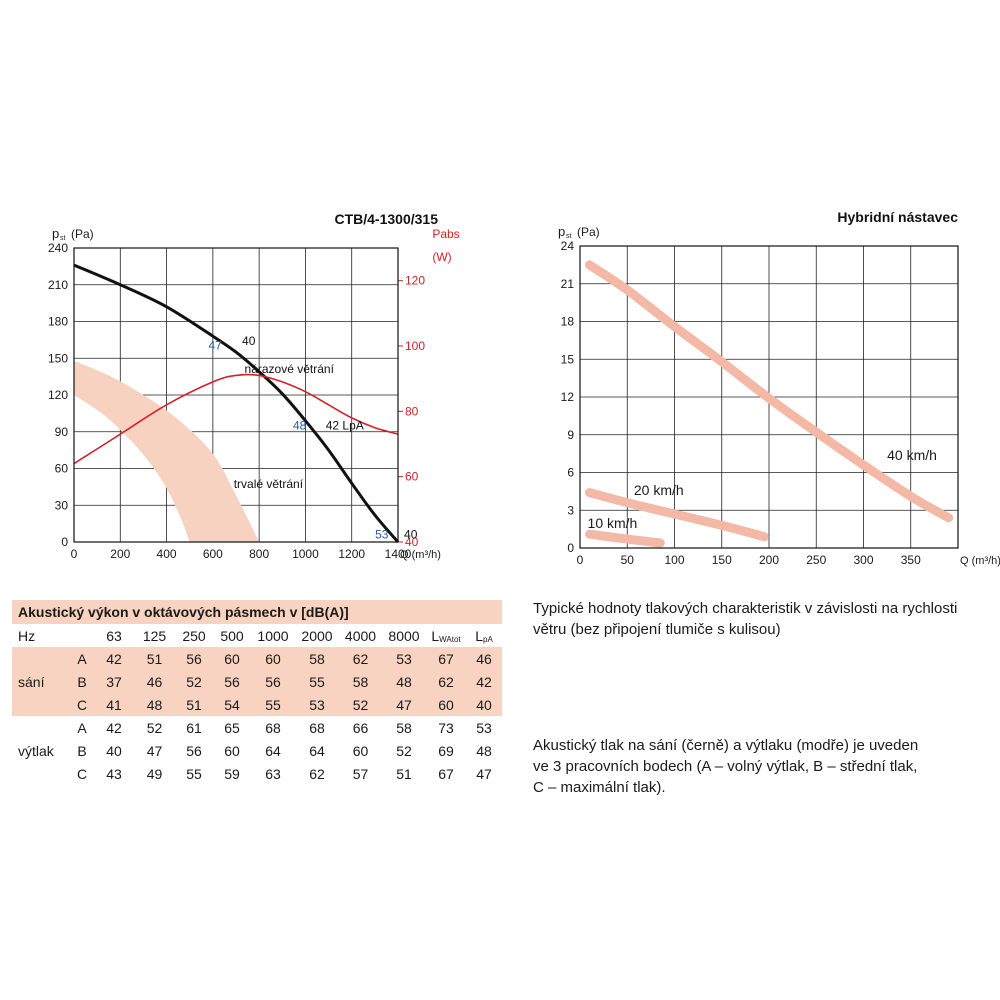  I want to click on power-curve, so click(236, 419).